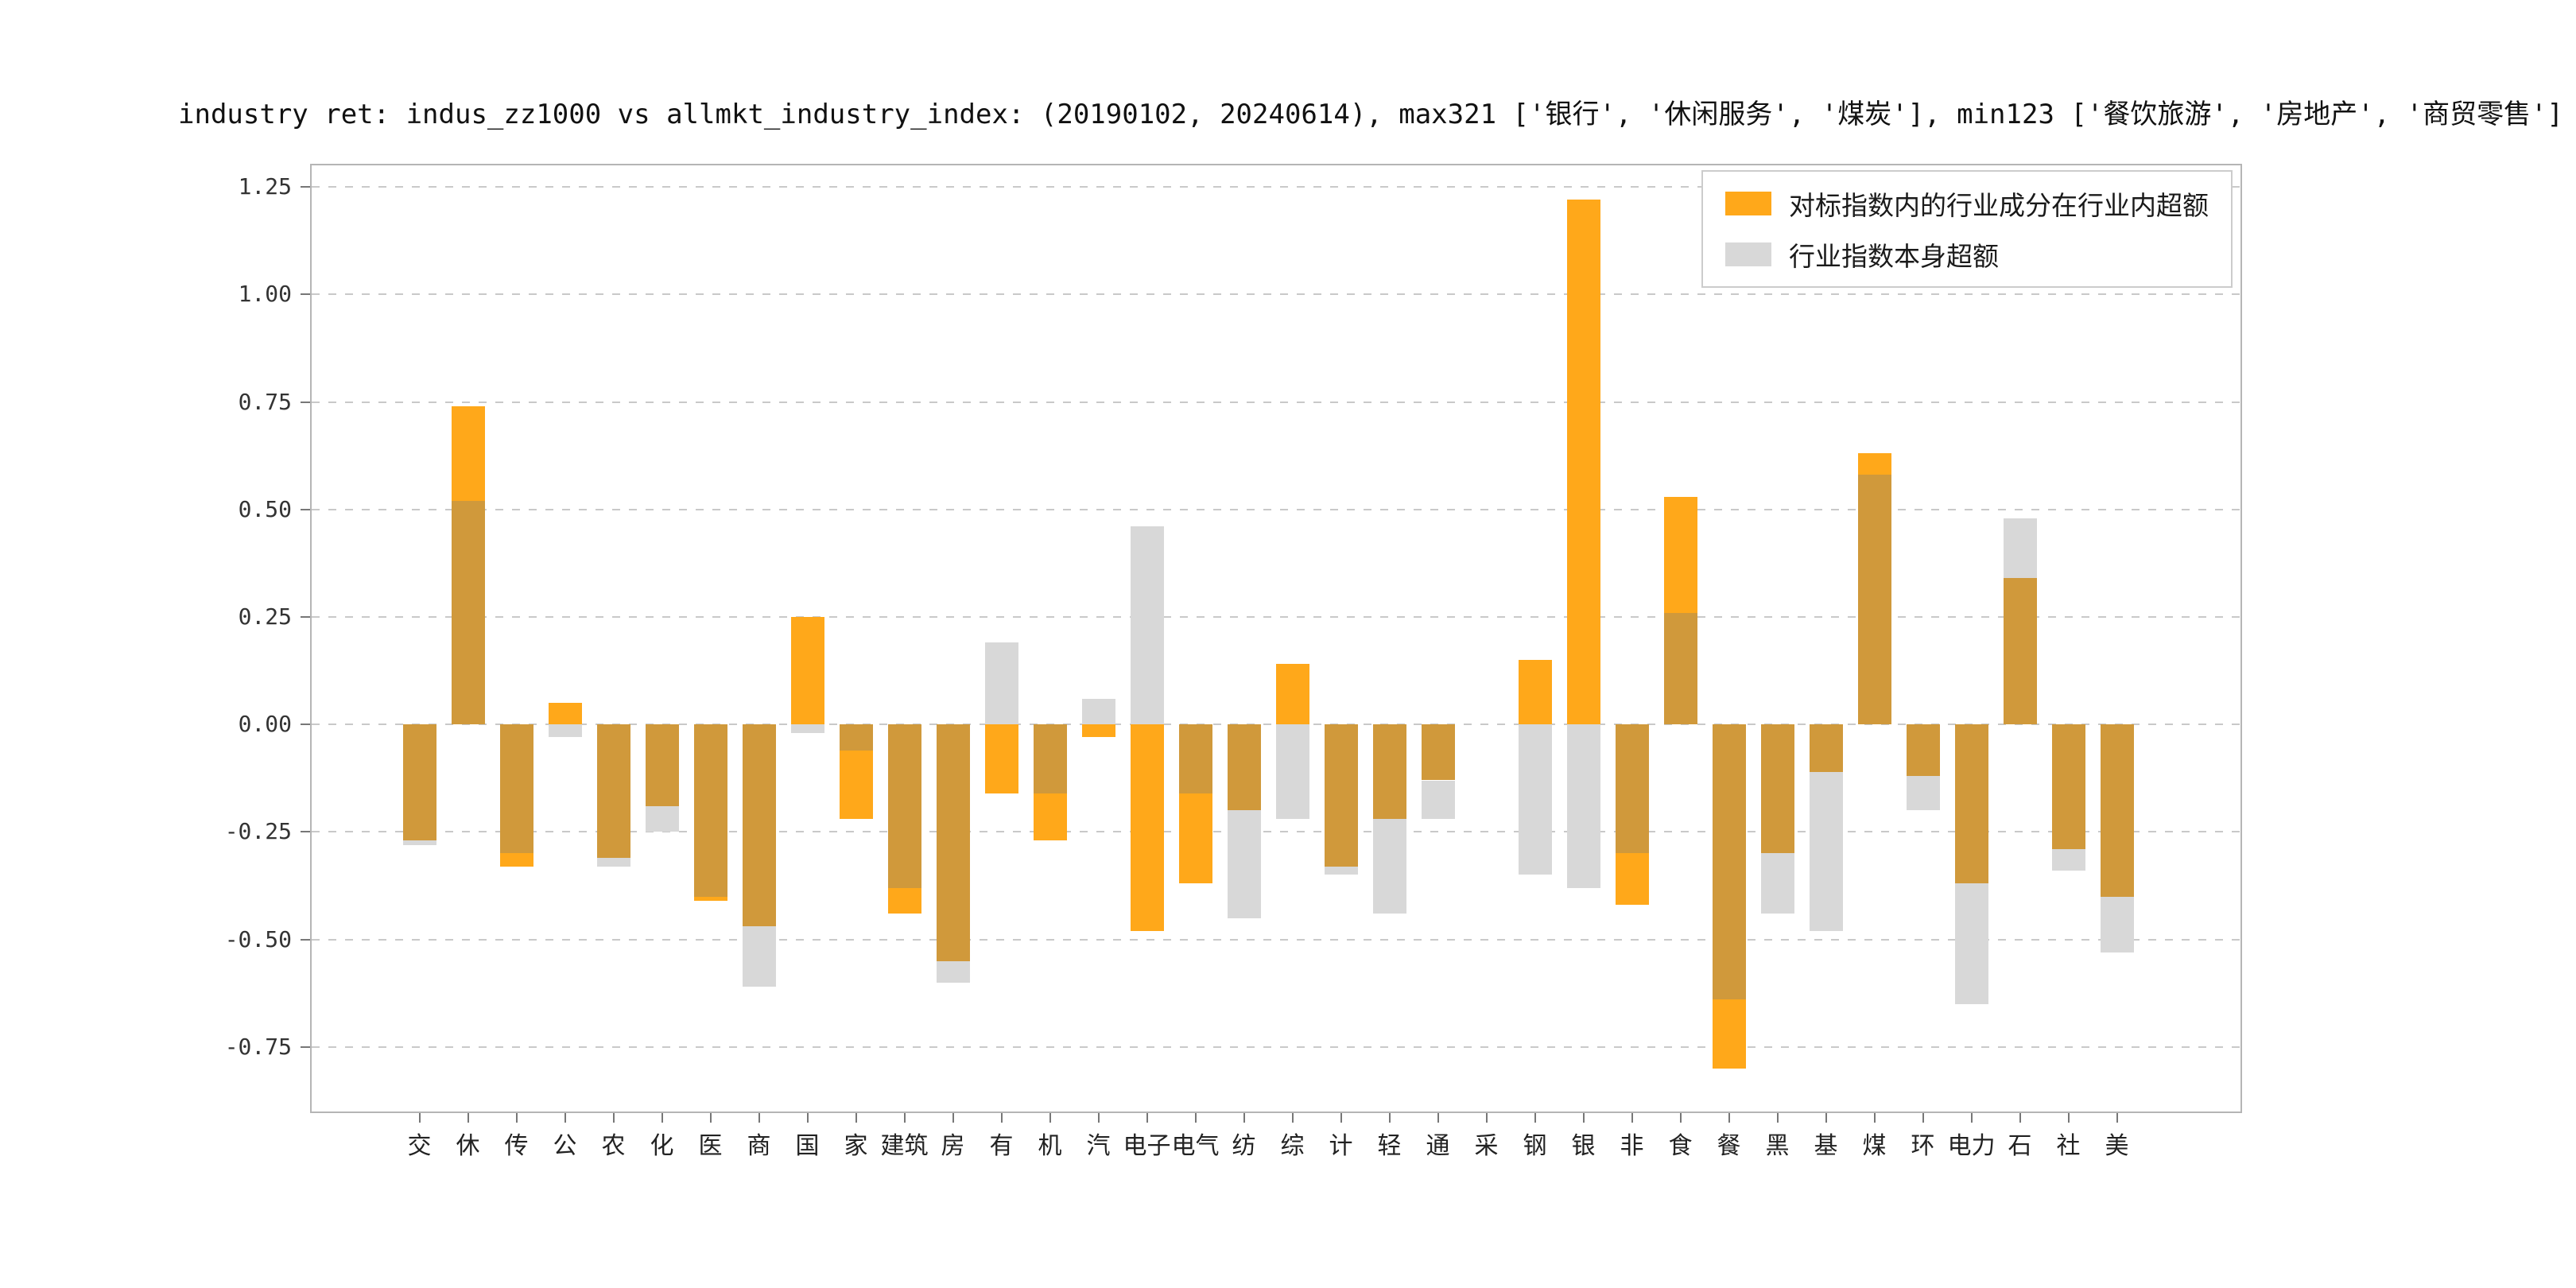  Describe the element at coordinates (1729, 1146) in the screenshot. I see `x-tick-label: 餐` at that location.